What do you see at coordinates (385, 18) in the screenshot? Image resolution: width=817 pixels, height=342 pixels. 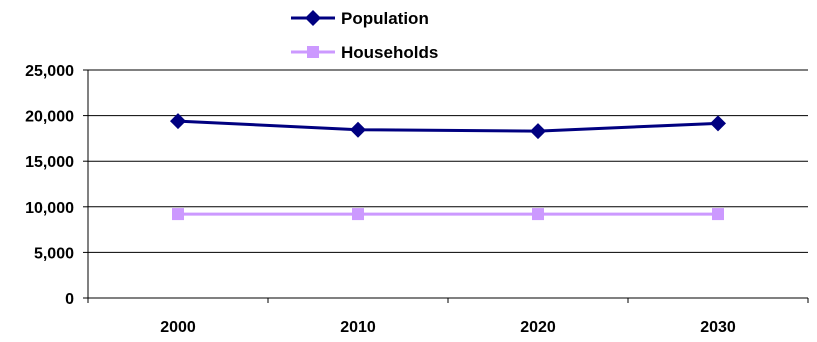 I see `legend-label-population: Population` at bounding box center [385, 18].